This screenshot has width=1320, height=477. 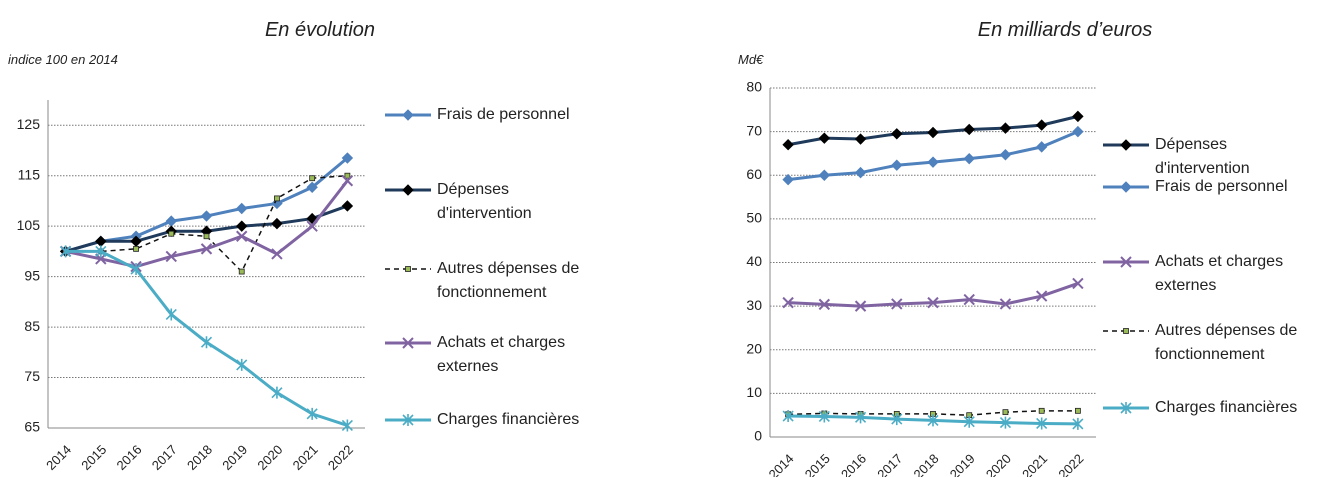 I want to click on y-tick-label: 30, so click(x=754, y=305).